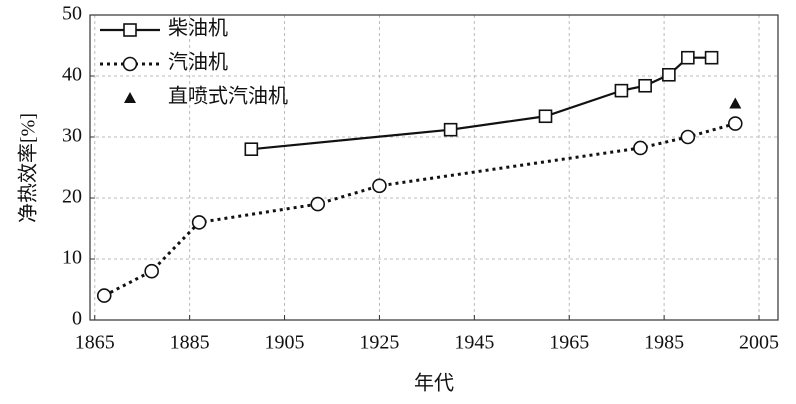 The height and width of the screenshot is (404, 796). Describe the element at coordinates (481, 103) in the screenshot. I see `series-line` at that location.